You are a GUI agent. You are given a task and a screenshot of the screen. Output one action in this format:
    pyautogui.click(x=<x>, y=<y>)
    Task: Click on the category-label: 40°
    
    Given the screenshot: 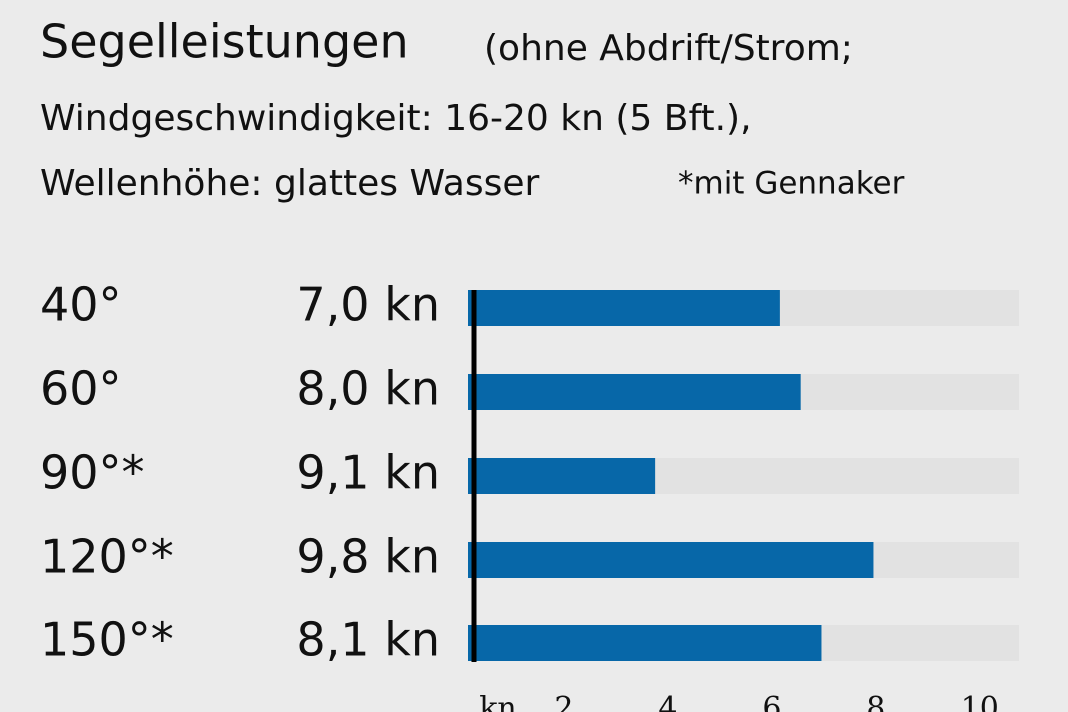 What is the action you would take?
    pyautogui.click(x=81, y=305)
    